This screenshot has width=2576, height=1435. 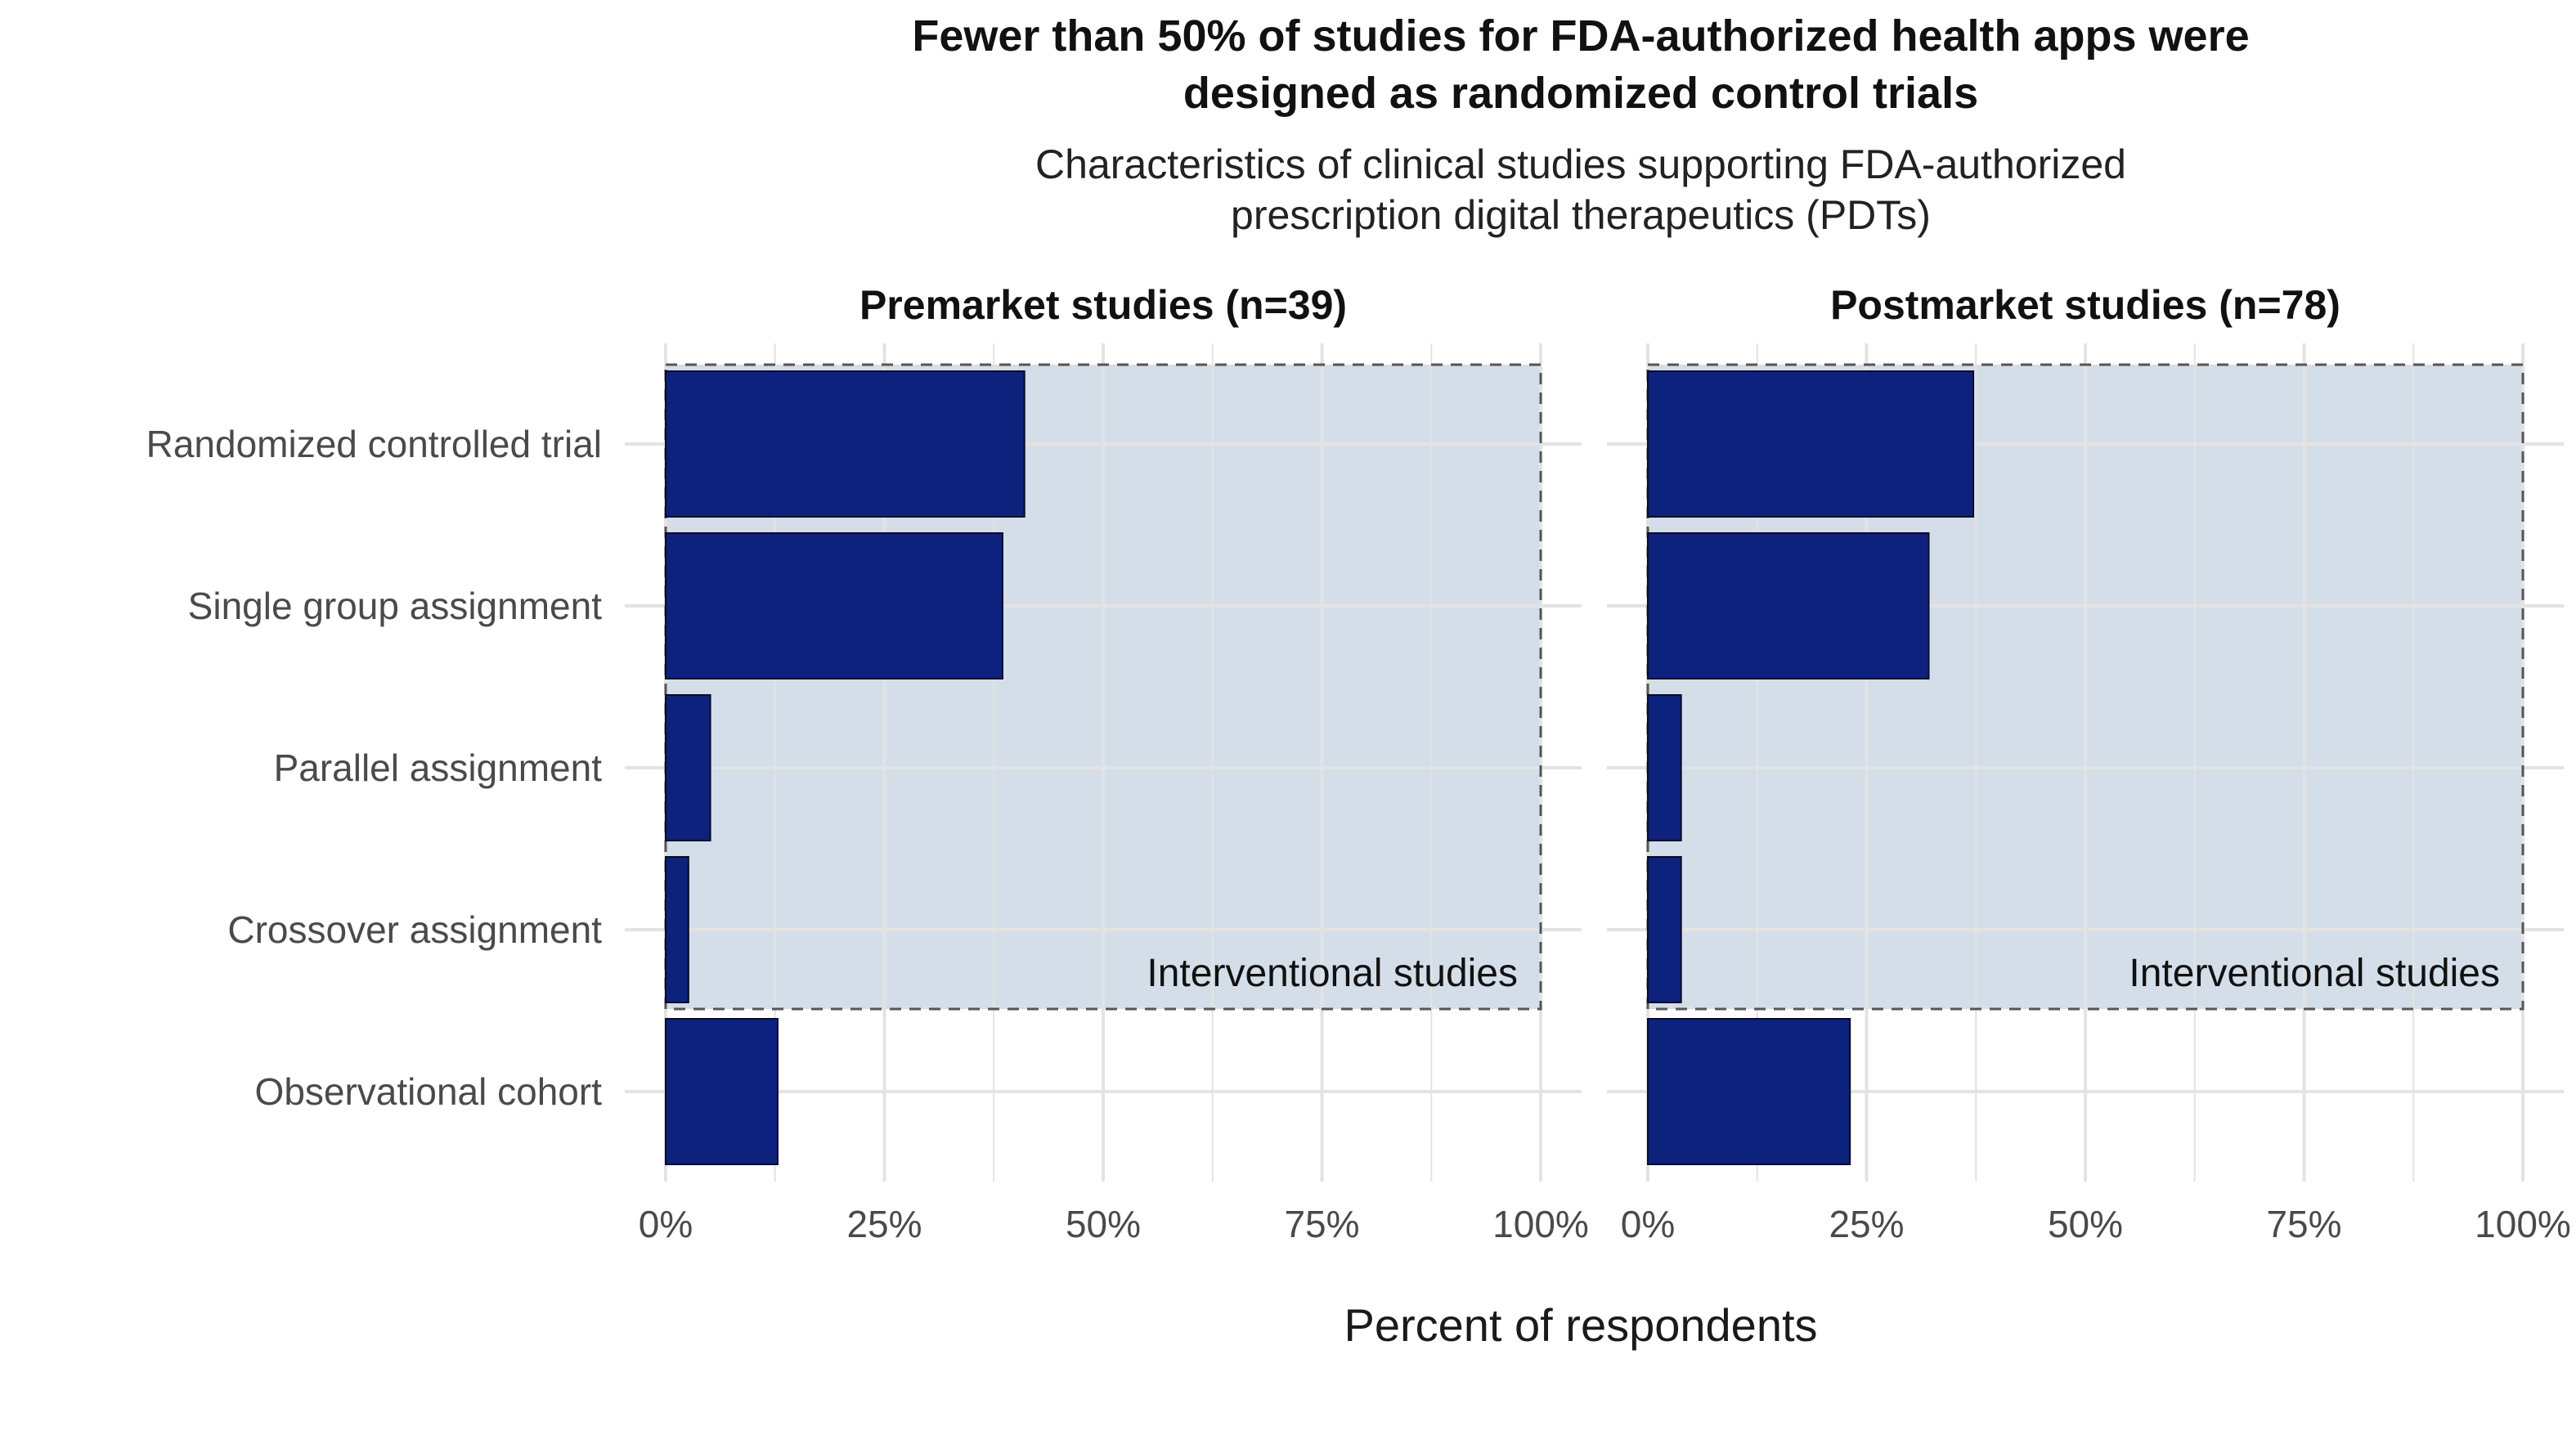 I want to click on y-axis-label: Randomized controlled trial, so click(x=374, y=444).